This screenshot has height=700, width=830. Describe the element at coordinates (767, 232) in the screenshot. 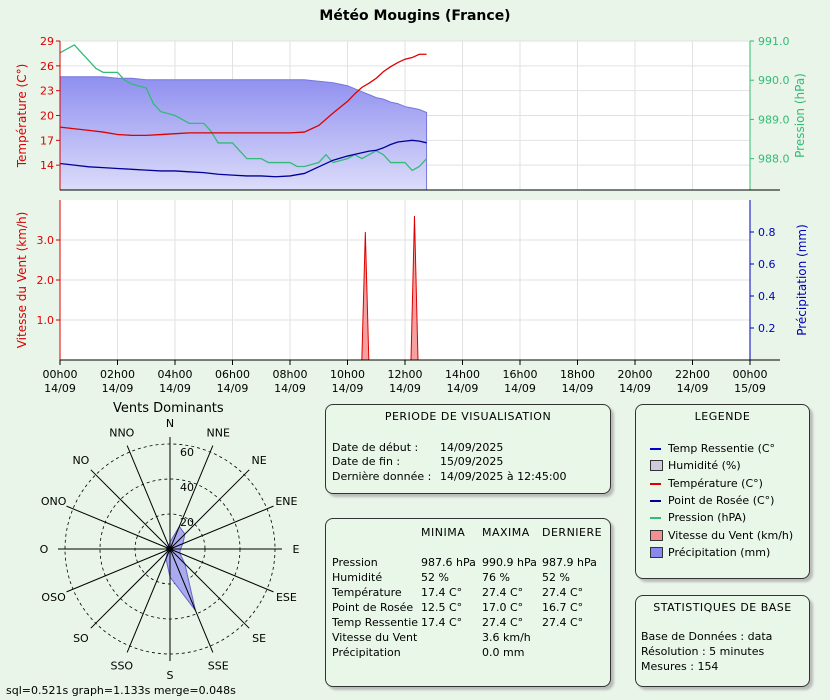

I see `rain-tick-label: 0.8` at that location.